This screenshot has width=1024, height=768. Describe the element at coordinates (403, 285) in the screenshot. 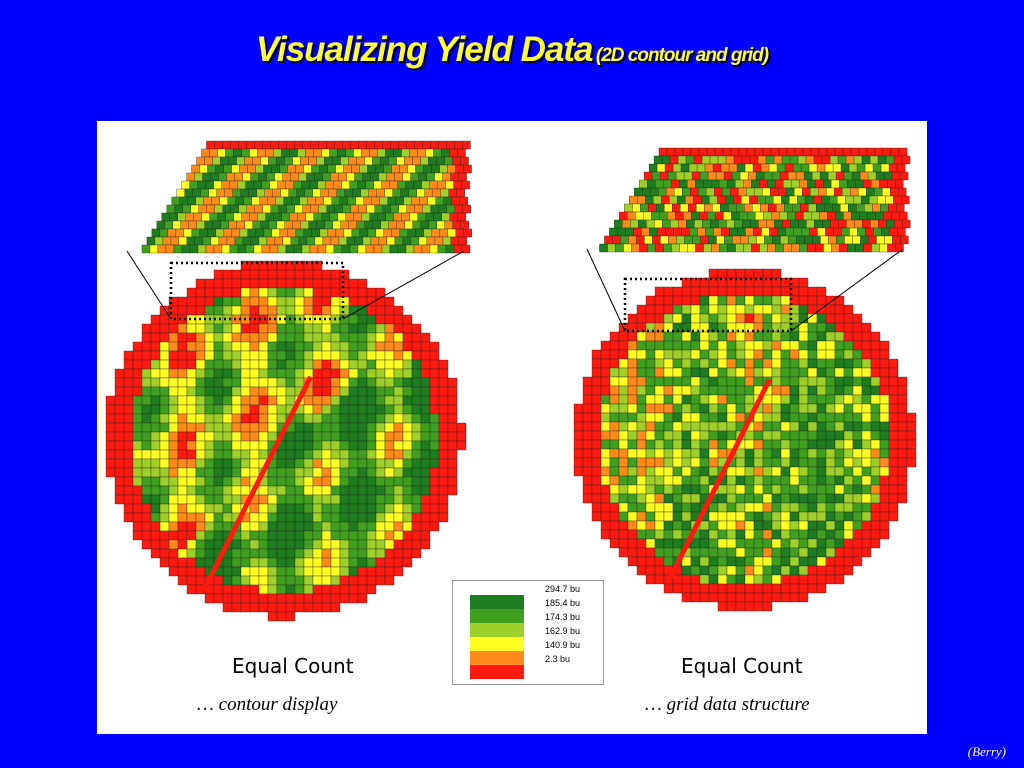

I see `contour-zoom-line-right` at that location.